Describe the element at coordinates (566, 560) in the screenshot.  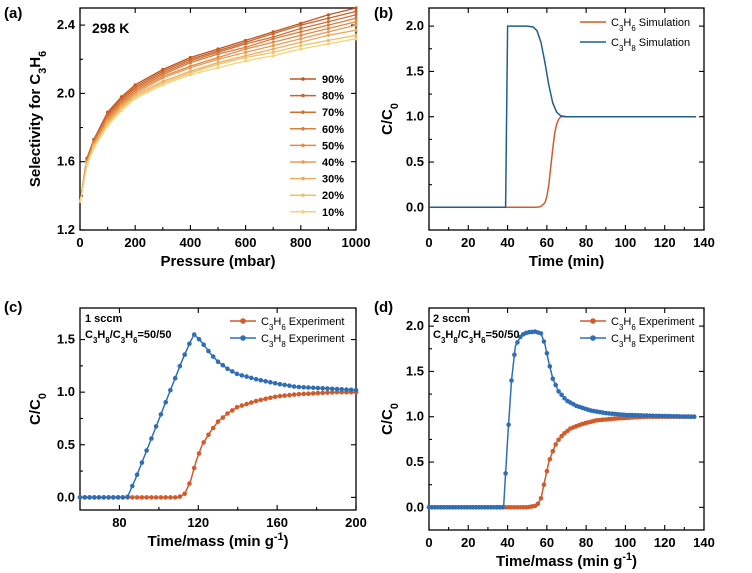
I see `x-axis-title: Time/mass (min g-1)` at that location.